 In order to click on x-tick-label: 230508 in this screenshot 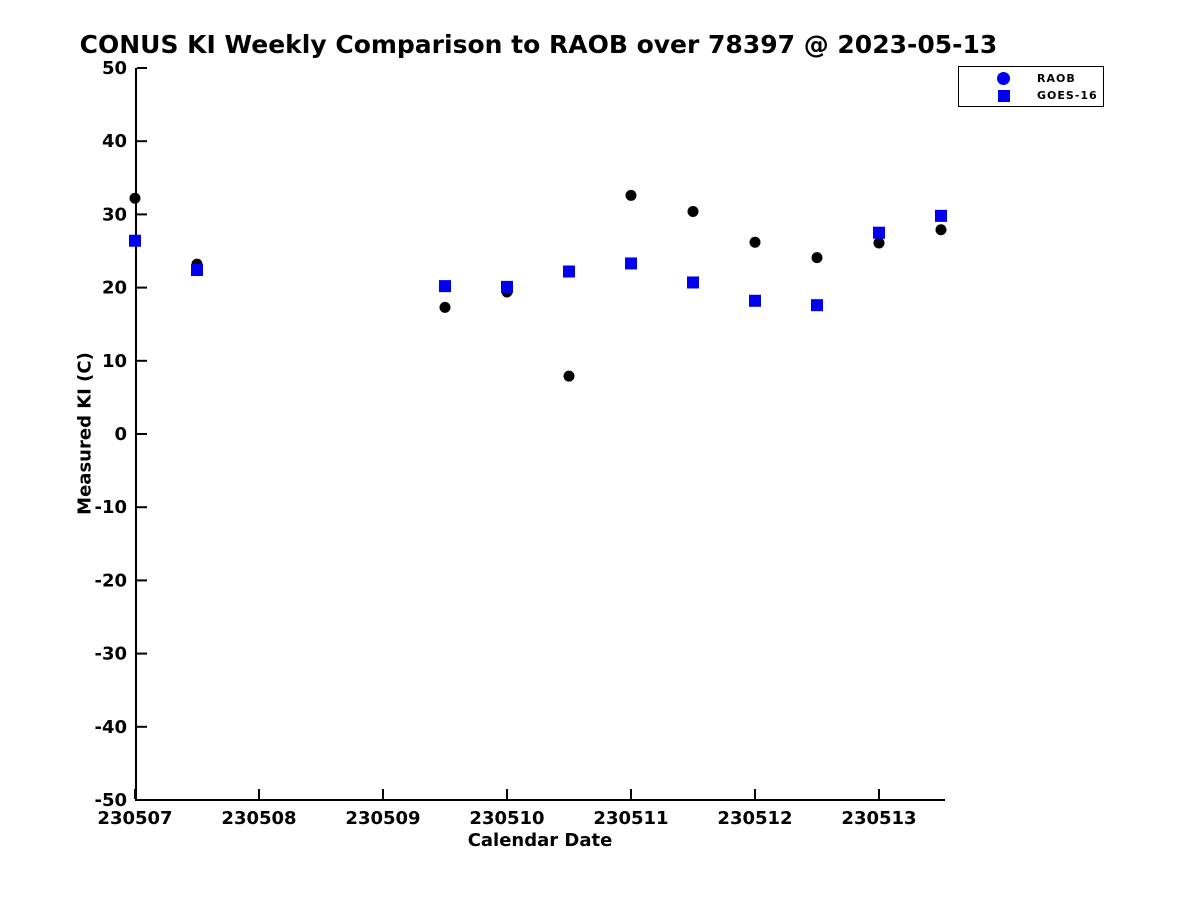, I will do `click(258, 818)`.